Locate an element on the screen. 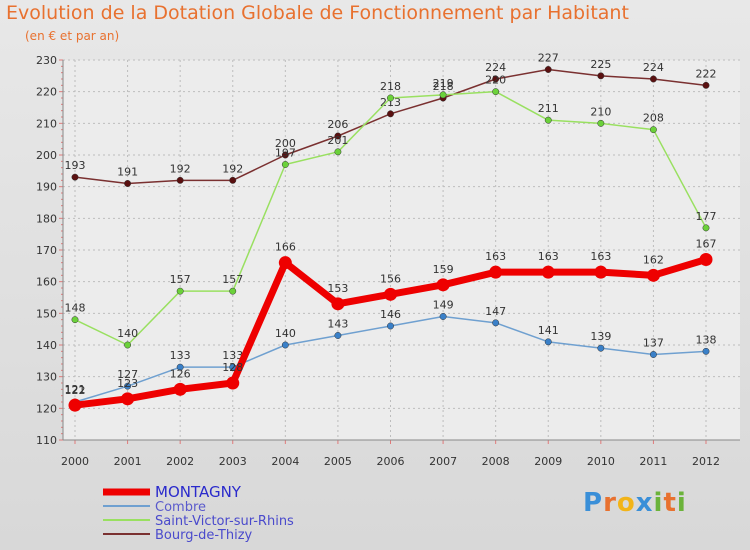 Image resolution: width=750 pixels, height=550 pixels. data-label-montagny: 121 is located at coordinates (75, 389).